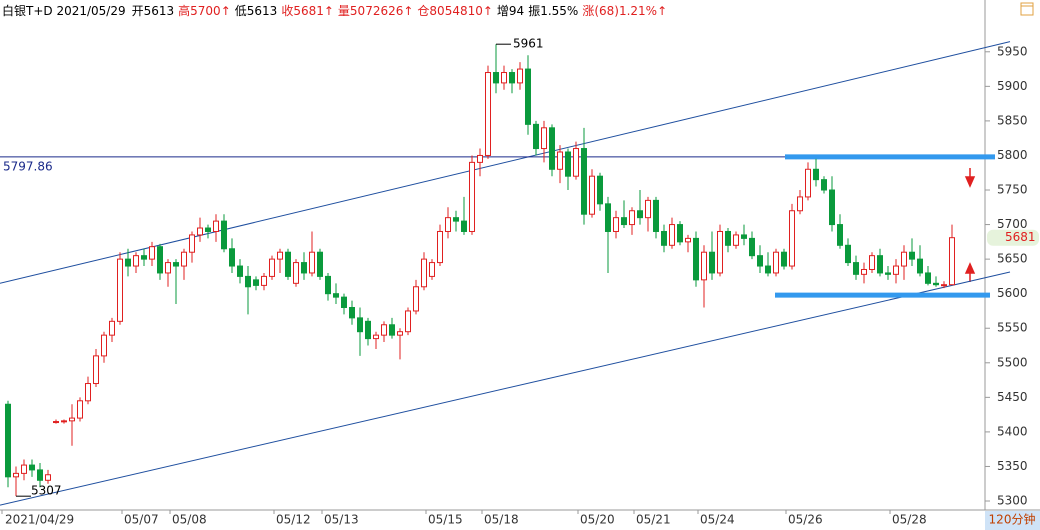  What do you see at coordinates (204, 10) in the screenshot?
I see `header-item: 高5700↑` at bounding box center [204, 10].